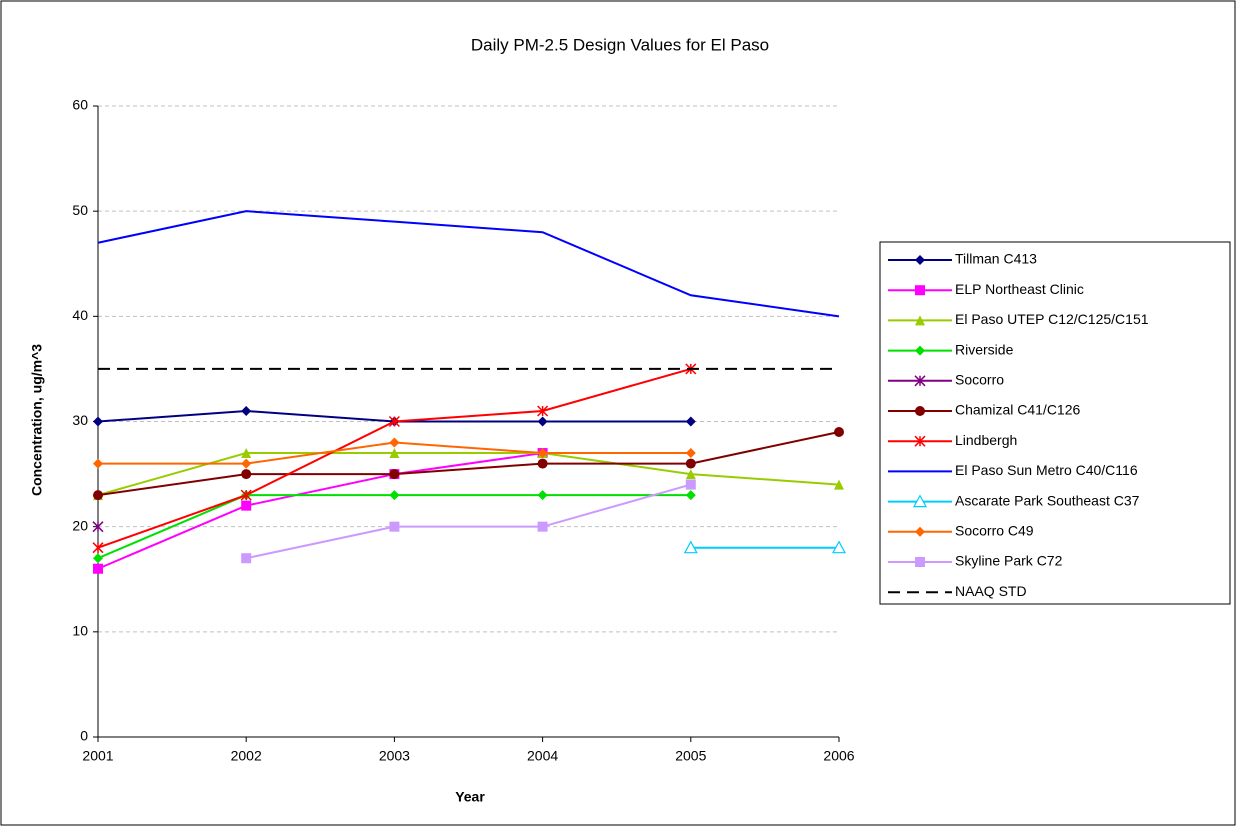 The width and height of the screenshot is (1236, 826). Describe the element at coordinates (984, 349) in the screenshot. I see `legend-label: Riverside` at that location.